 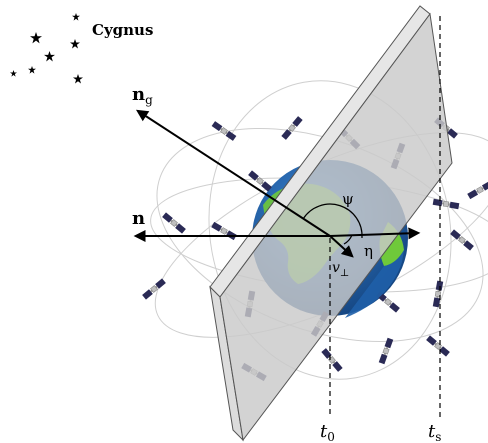 I want to click on eta-label: η, so click(x=368, y=251).